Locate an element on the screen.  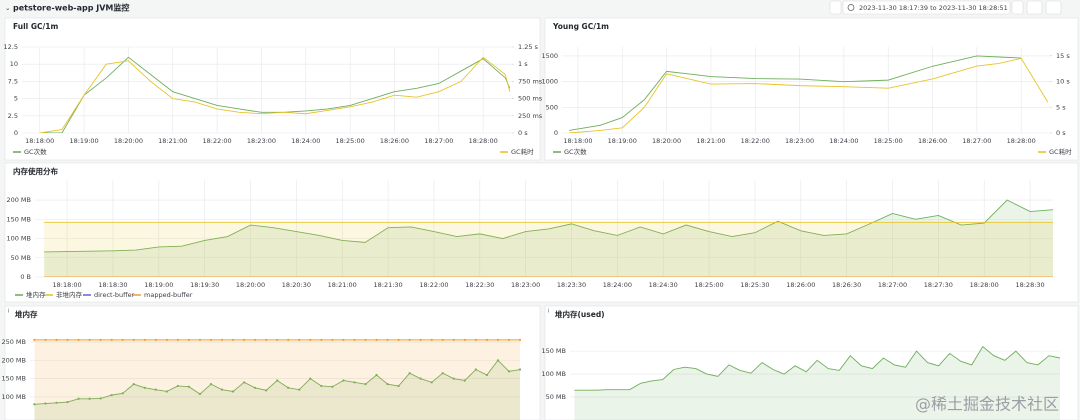
legend-label: GC耗时 is located at coordinates (522, 151).